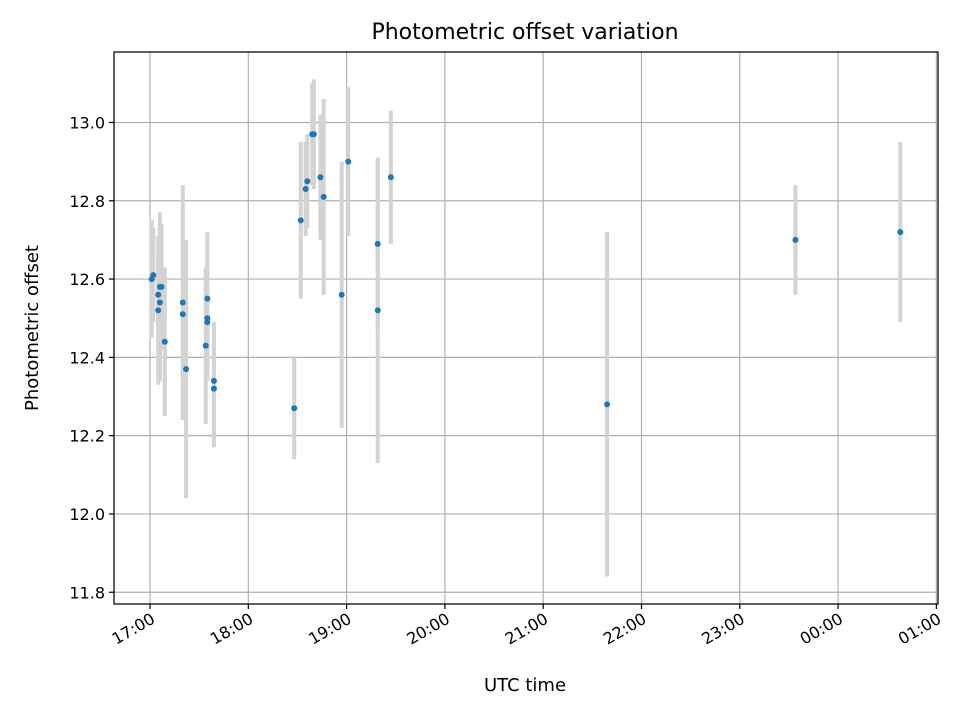 The width and height of the screenshot is (960, 720). What do you see at coordinates (87, 357) in the screenshot?
I see `y-tick-label: 12.4` at bounding box center [87, 357].